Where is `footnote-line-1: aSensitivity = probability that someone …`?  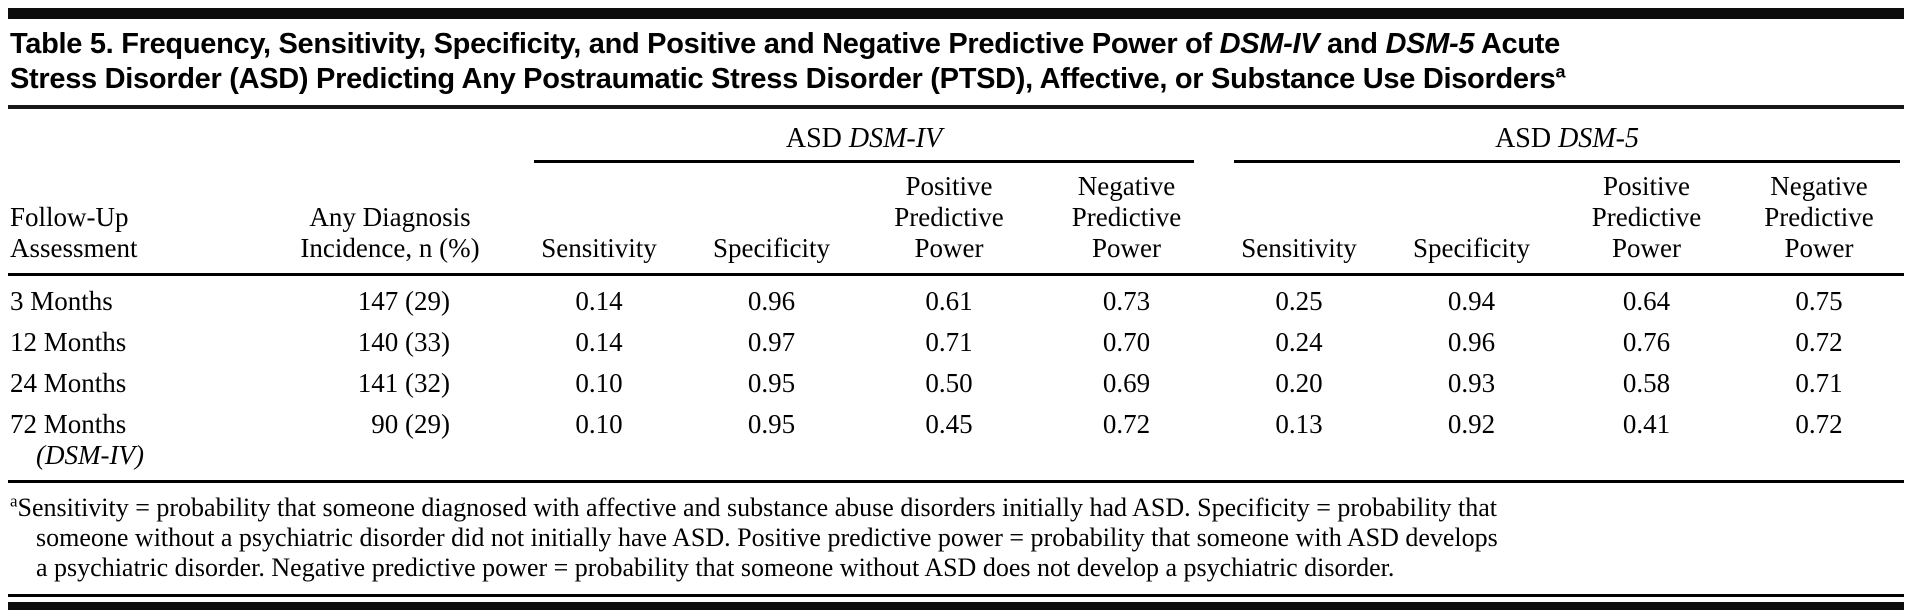
footnote-line-1: aSensitivity = probability that someone … is located at coordinates (956, 507).